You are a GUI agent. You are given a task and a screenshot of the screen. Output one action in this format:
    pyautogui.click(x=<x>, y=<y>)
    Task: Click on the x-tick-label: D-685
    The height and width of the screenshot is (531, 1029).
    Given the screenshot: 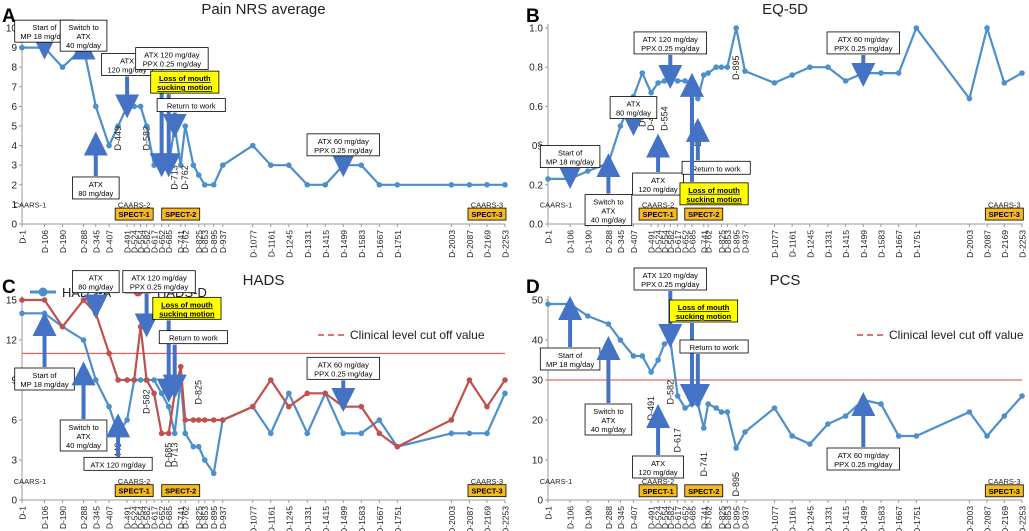 What is the action you would take?
    pyautogui.click(x=169, y=241)
    